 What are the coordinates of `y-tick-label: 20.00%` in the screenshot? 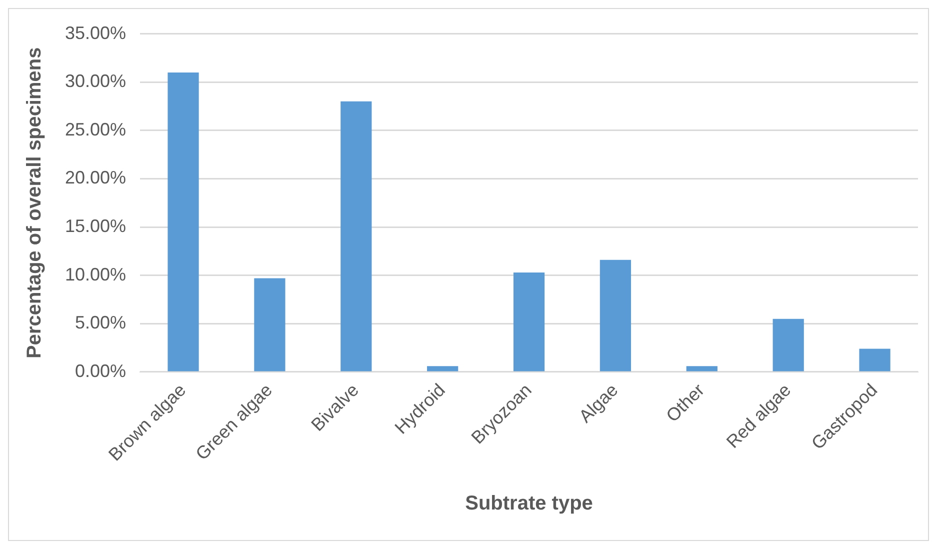 It's located at (95, 178).